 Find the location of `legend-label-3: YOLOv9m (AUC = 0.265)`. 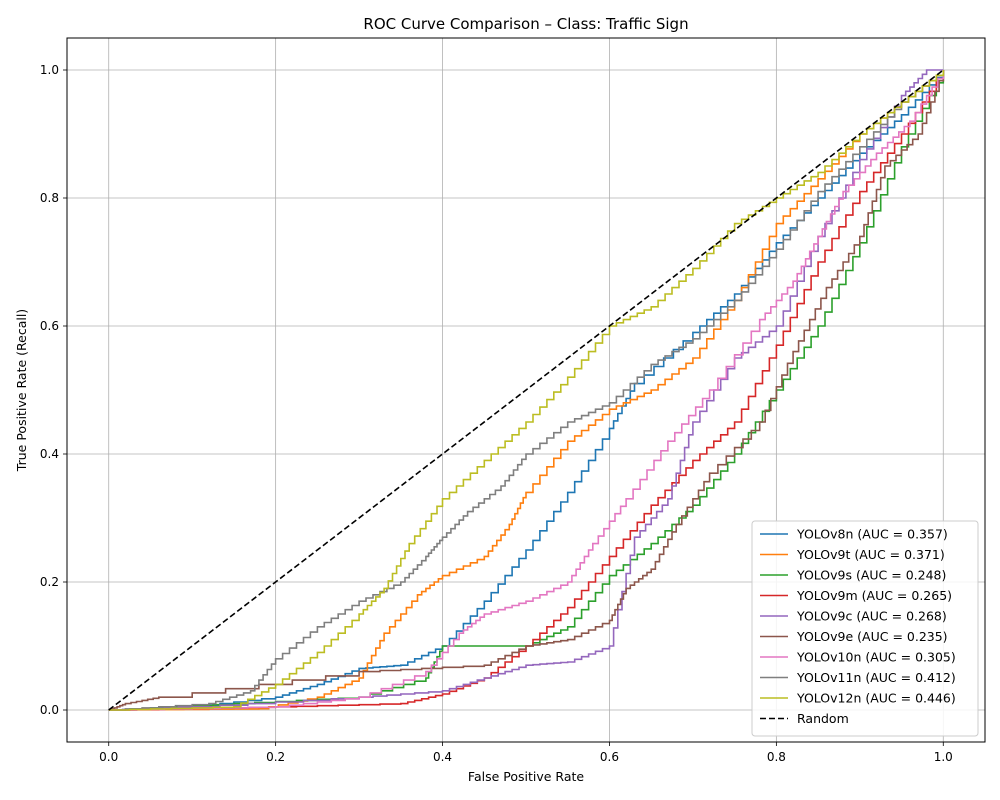

legend-label-3: YOLOv9m (AUC = 0.265) is located at coordinates (874, 595).